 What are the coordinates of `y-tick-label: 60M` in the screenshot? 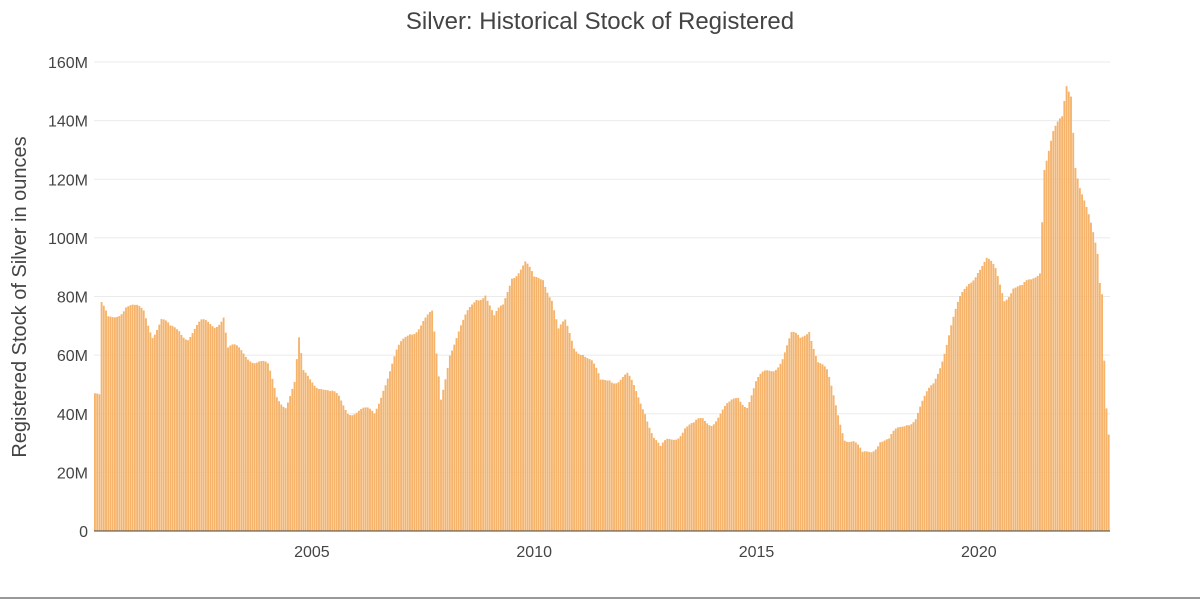 It's located at (72, 356).